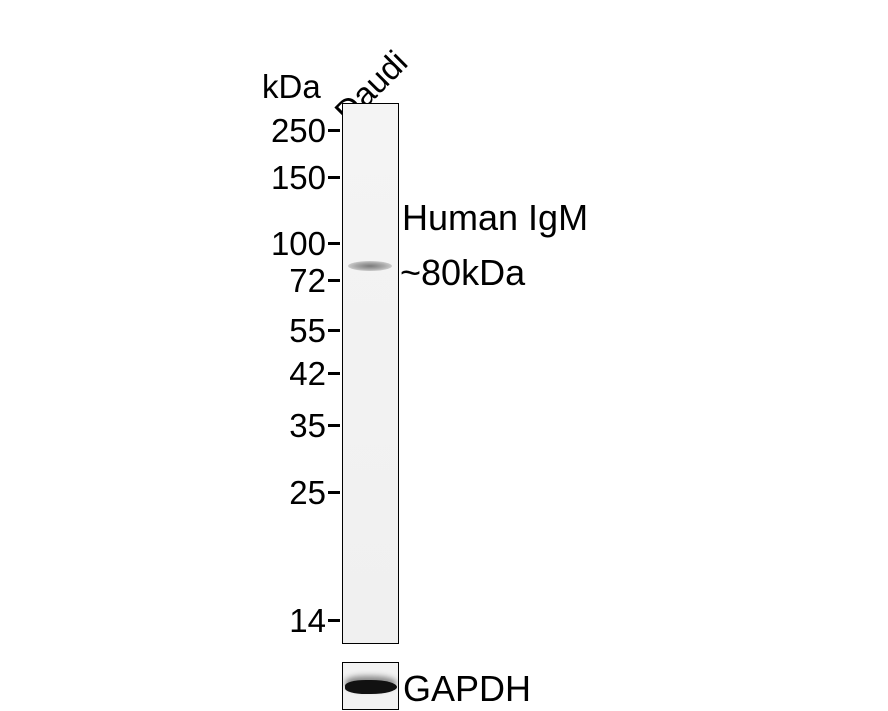  Describe the element at coordinates (291, 86) in the screenshot. I see `unit-label: kDa` at that location.